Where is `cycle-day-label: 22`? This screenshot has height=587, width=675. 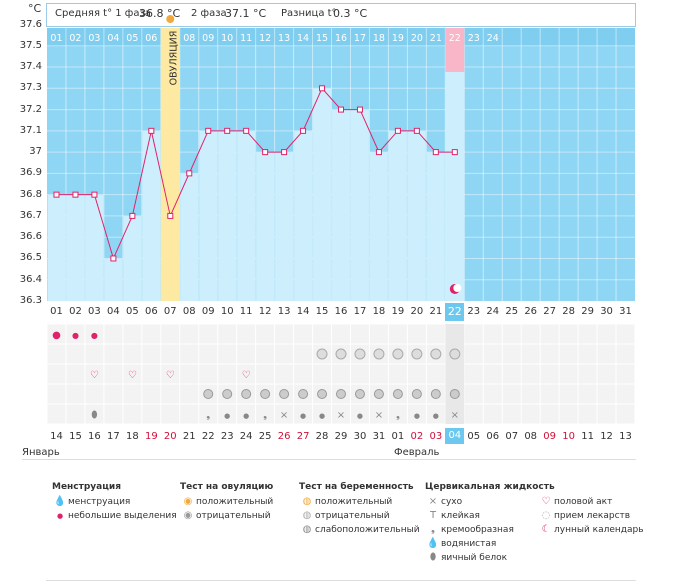 cycle-day-label: 22 is located at coordinates (455, 312).